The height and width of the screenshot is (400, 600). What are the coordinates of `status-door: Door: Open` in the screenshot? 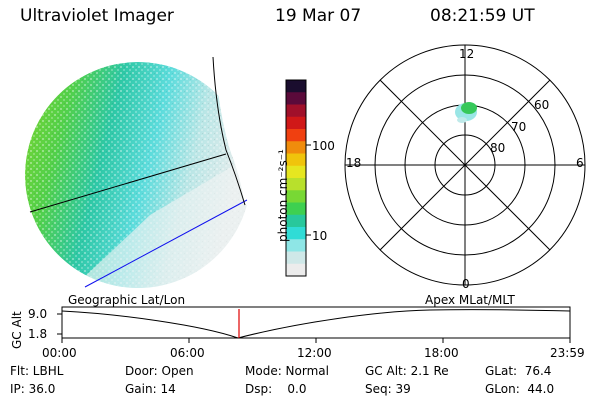 It's located at (159, 371).